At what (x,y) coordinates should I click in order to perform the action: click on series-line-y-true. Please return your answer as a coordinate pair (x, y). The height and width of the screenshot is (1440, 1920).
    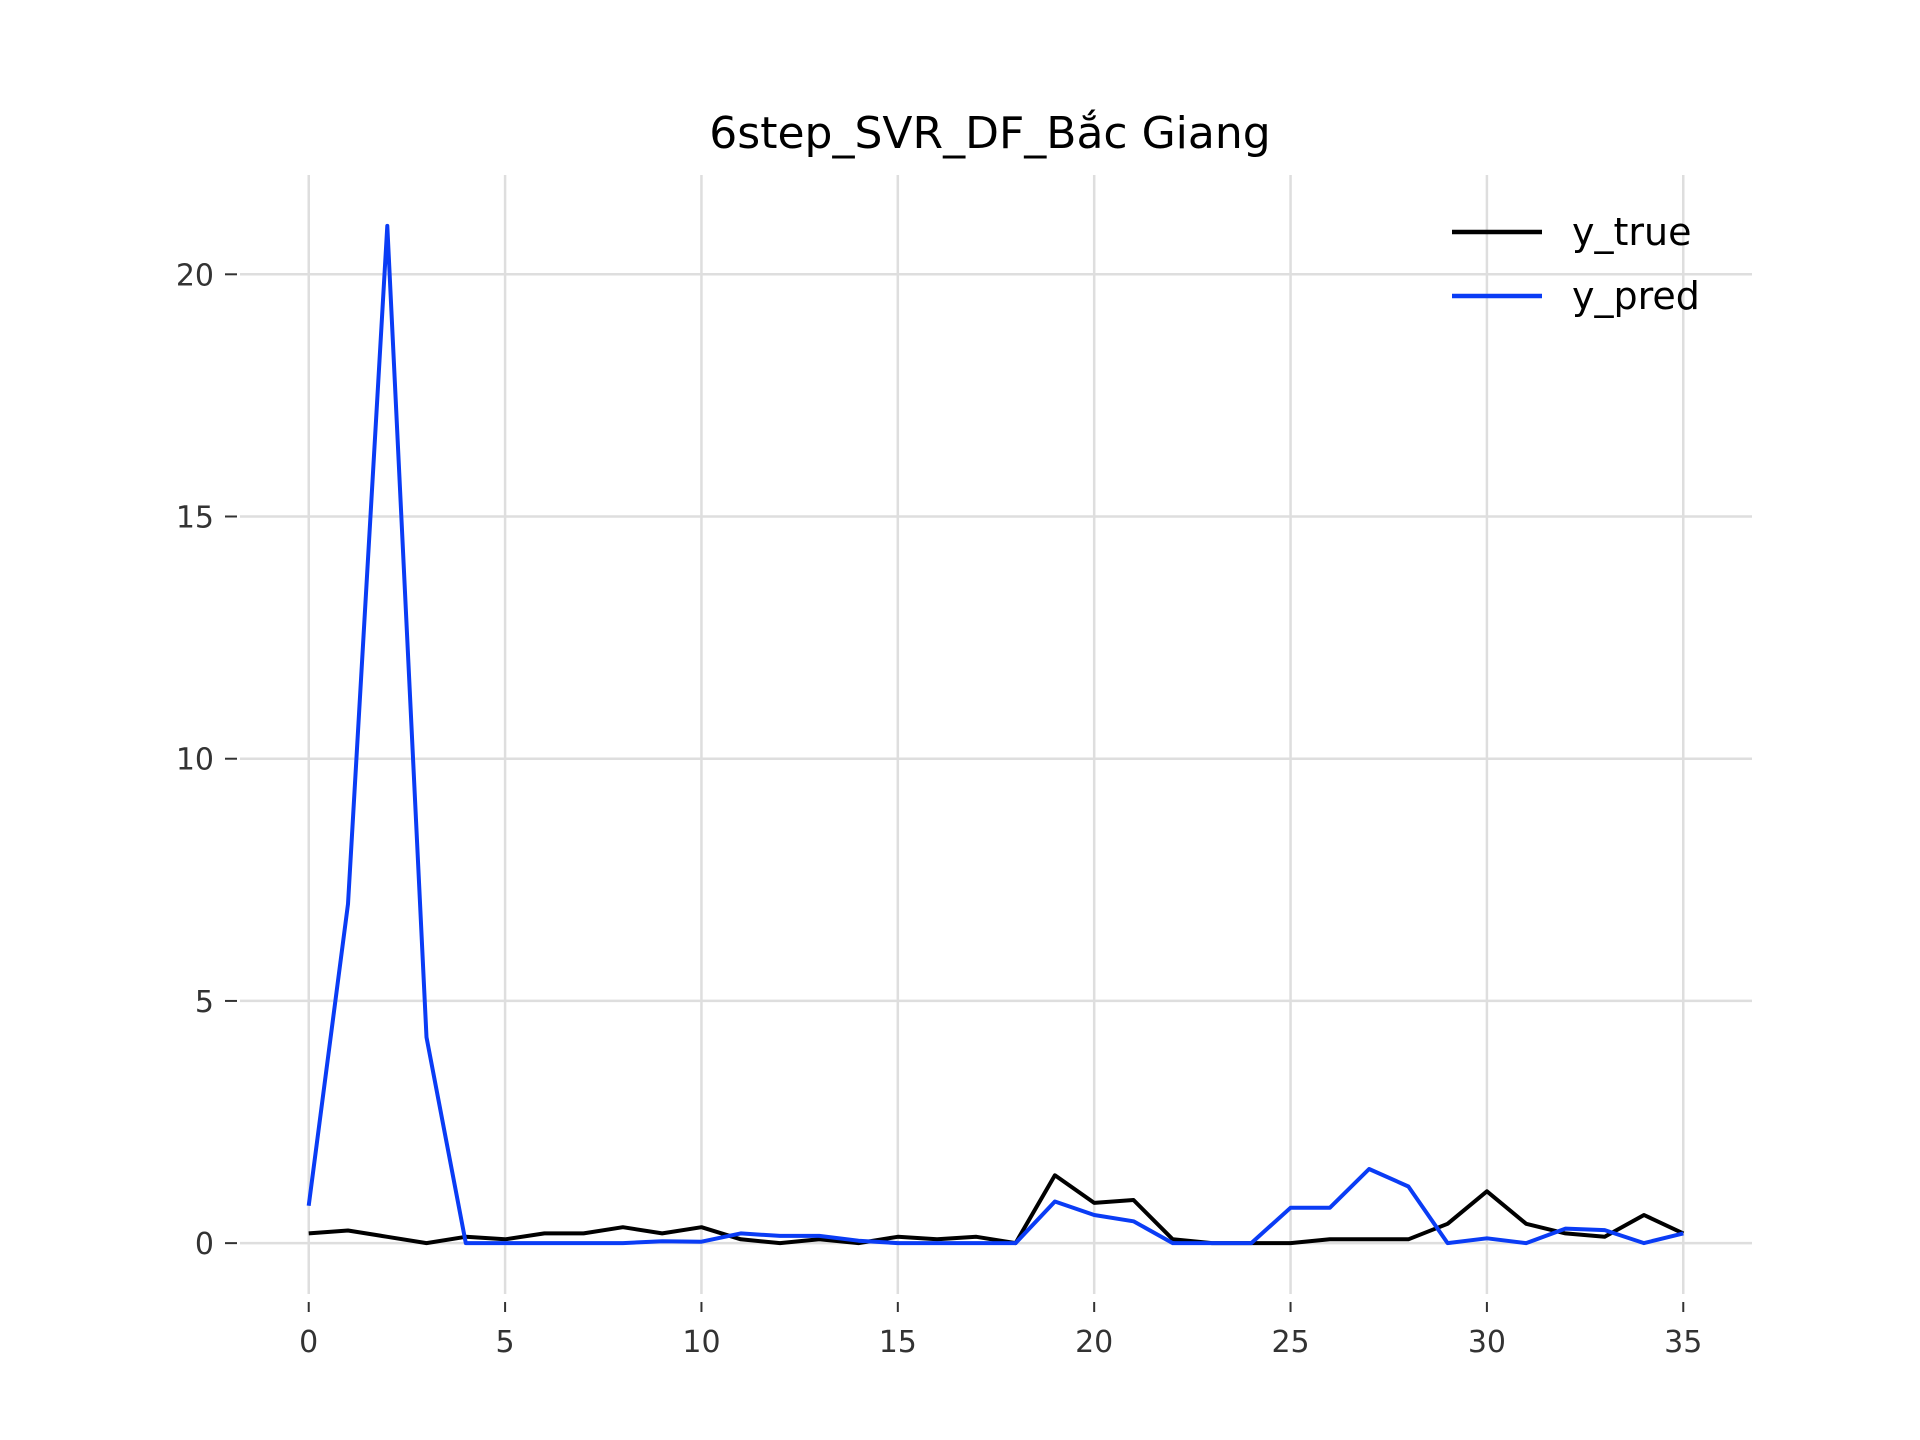
    Looking at the image, I should click on (996, 1209).